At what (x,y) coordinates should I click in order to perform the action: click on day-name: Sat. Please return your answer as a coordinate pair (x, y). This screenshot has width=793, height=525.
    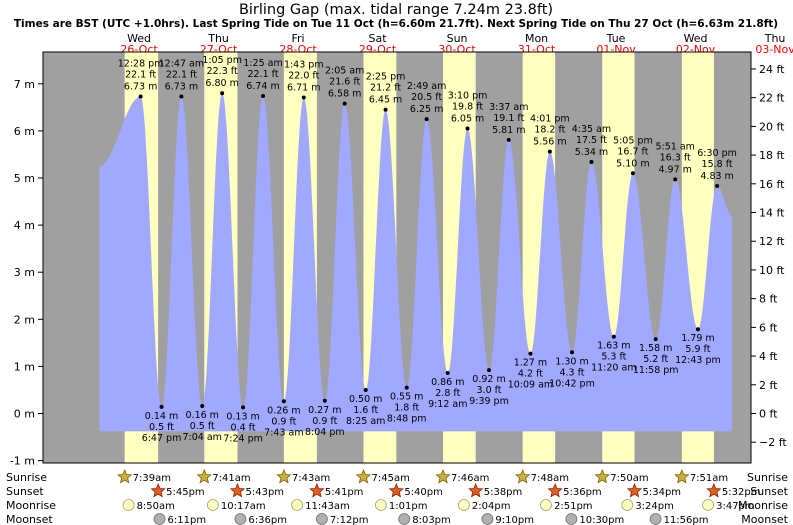
    Looking at the image, I should click on (378, 38).